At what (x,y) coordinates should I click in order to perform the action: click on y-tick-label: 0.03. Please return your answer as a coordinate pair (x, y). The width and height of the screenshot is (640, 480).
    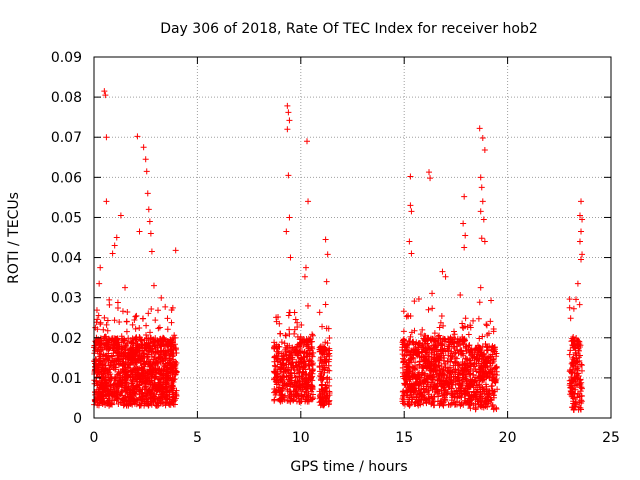
    Looking at the image, I should click on (66, 299).